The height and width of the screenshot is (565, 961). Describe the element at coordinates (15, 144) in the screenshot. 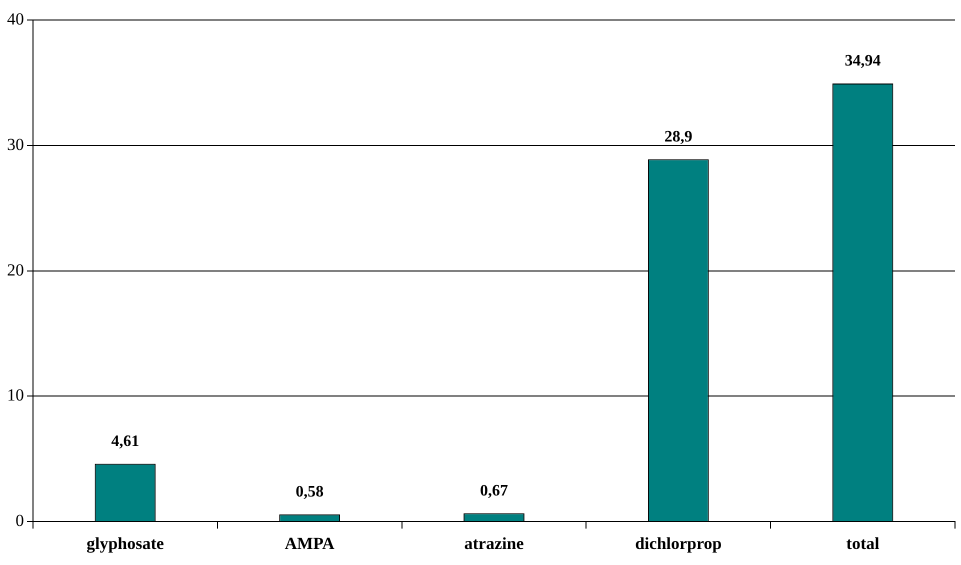

I see `y-tick-label: 30` at that location.